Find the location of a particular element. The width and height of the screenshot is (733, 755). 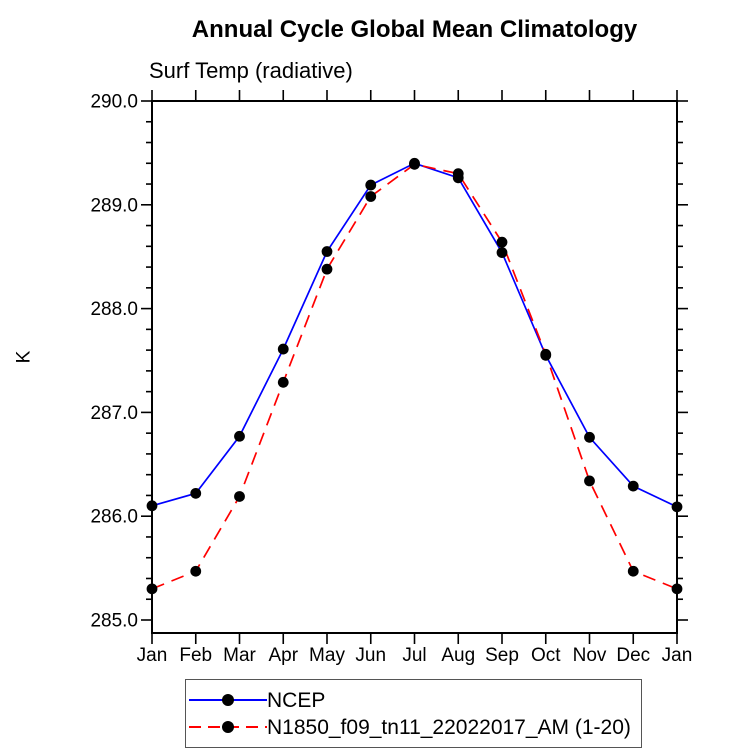

chart-subtitle: Surf Temp (radiative) is located at coordinates (251, 70).